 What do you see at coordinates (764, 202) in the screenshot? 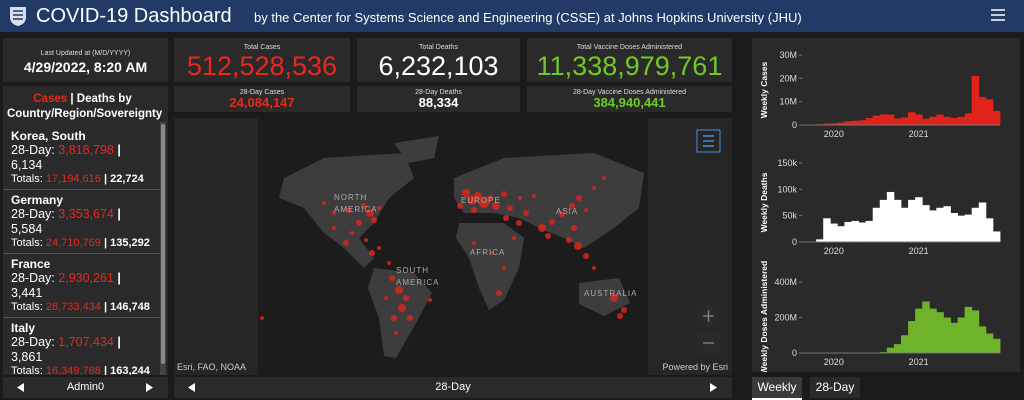
I see `y-axis-label: Weekly Deaths` at bounding box center [764, 202].